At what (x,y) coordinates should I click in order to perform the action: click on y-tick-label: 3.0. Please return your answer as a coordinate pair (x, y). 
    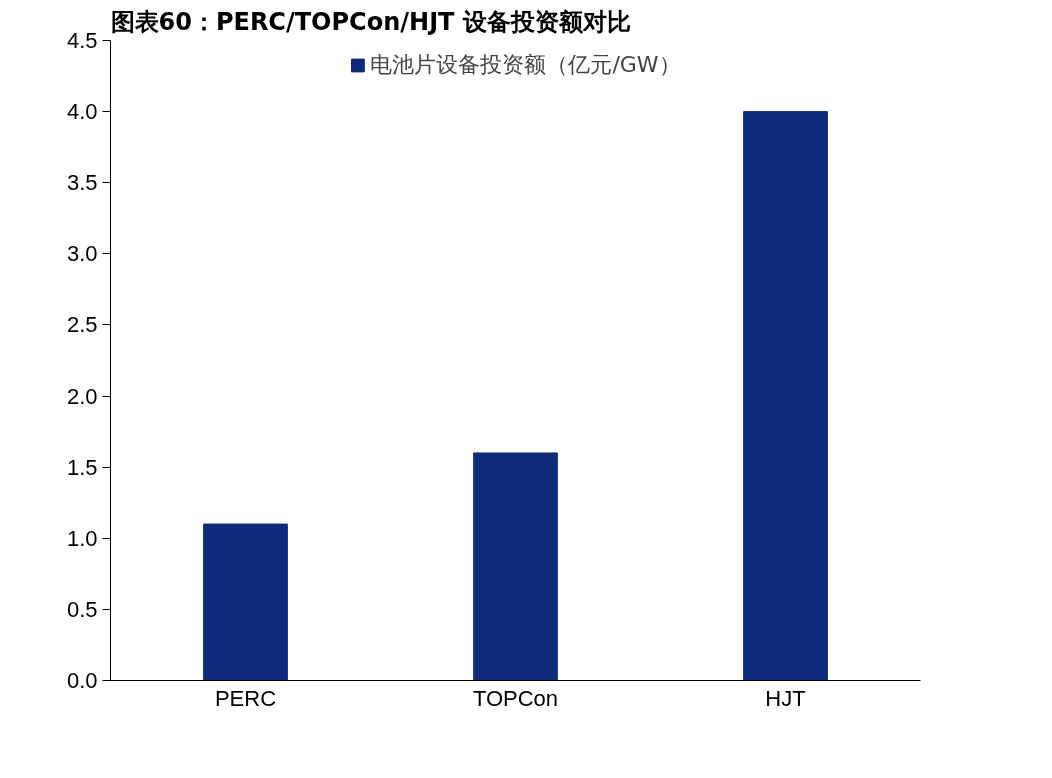
    Looking at the image, I should click on (82, 254).